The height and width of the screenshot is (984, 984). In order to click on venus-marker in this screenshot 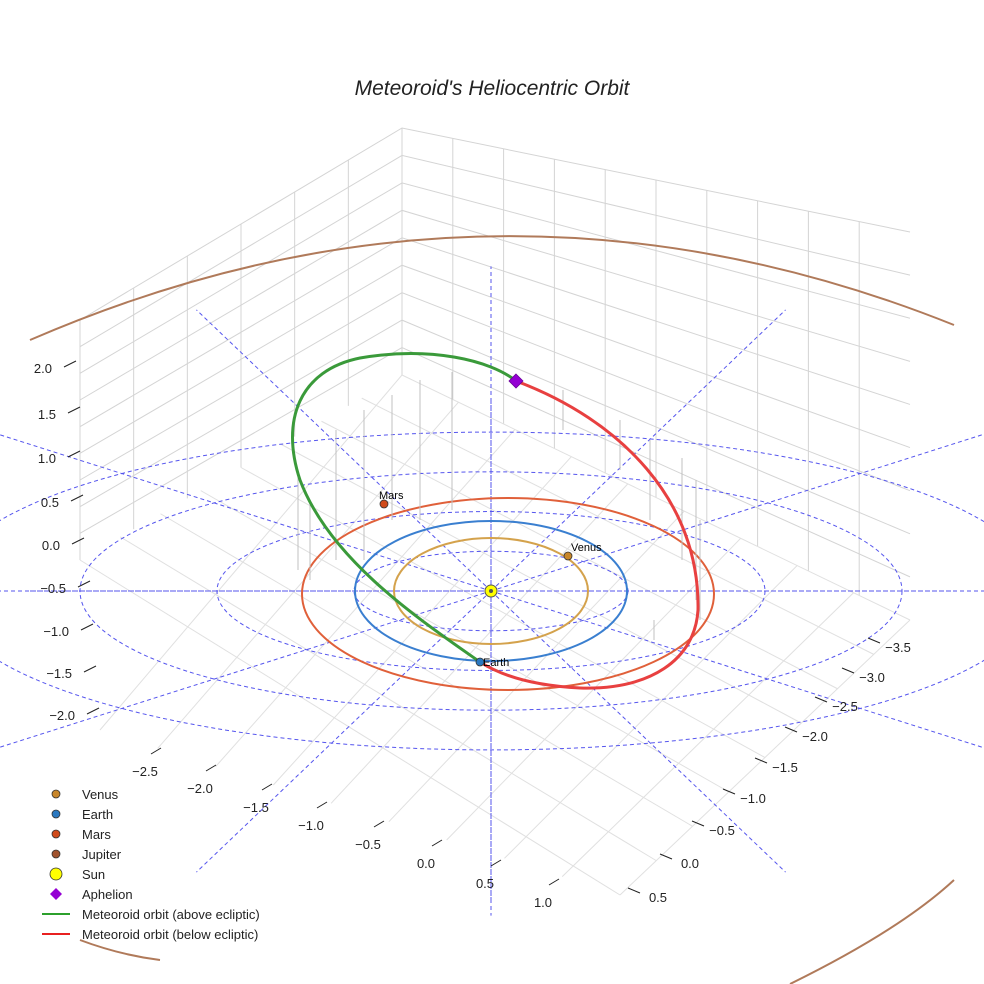, I will do `click(568, 556)`.